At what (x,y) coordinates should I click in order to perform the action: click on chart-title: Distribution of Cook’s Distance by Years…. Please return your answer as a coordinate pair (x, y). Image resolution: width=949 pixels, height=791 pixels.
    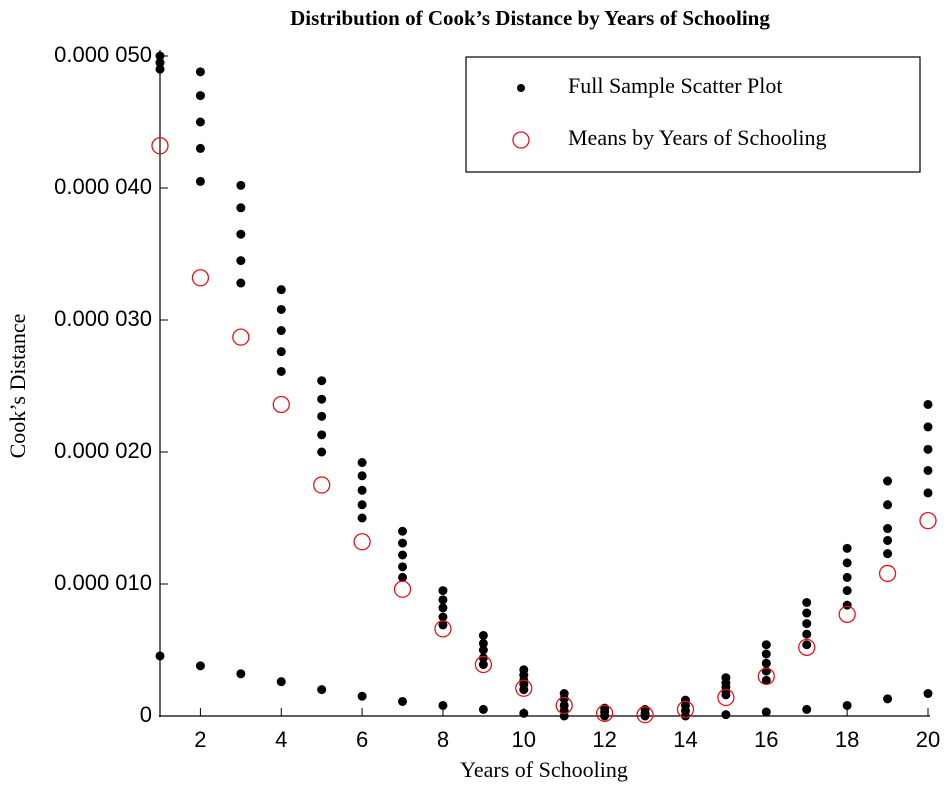
    Looking at the image, I should click on (530, 18).